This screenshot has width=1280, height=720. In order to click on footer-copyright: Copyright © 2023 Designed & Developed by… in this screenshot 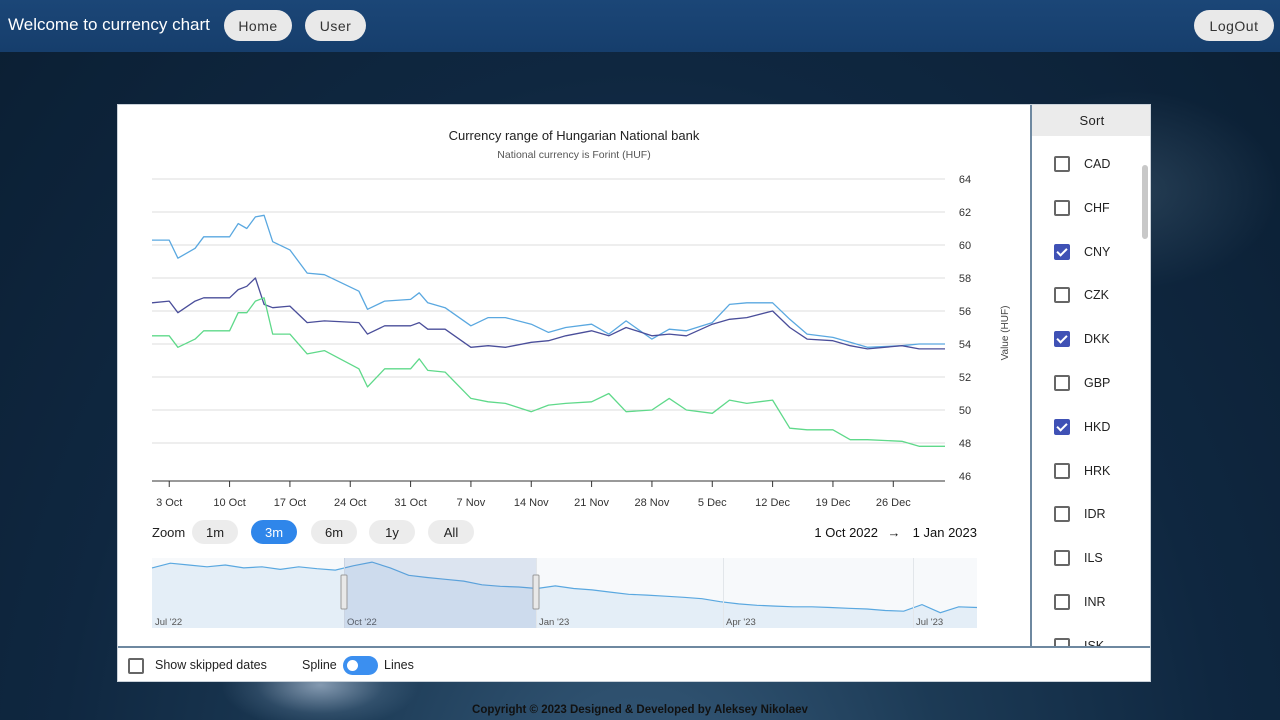, I will do `click(640, 710)`.